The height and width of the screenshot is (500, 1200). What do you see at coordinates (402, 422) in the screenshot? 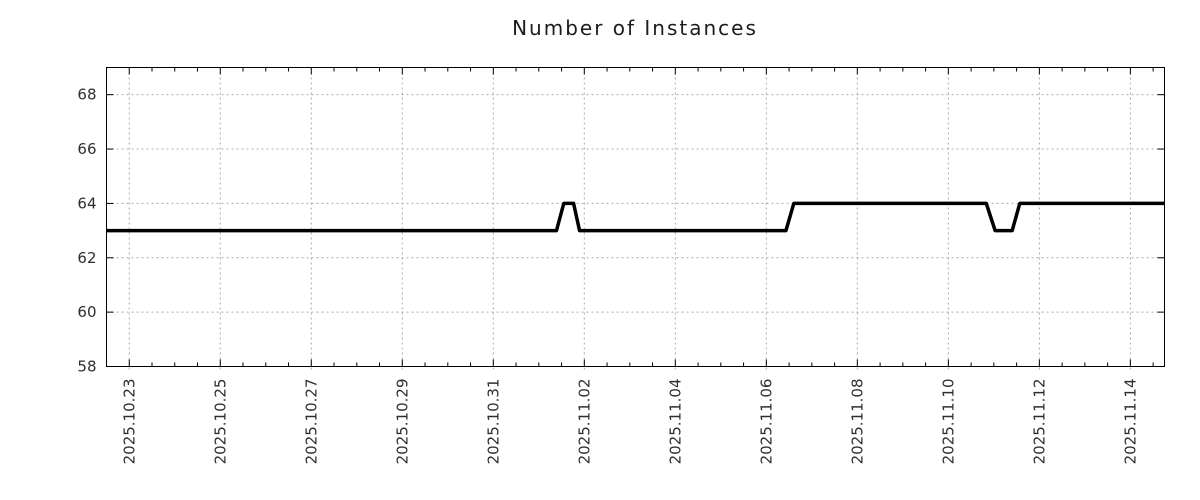
I see `x-tick-label: 2025.10.29` at bounding box center [402, 422].